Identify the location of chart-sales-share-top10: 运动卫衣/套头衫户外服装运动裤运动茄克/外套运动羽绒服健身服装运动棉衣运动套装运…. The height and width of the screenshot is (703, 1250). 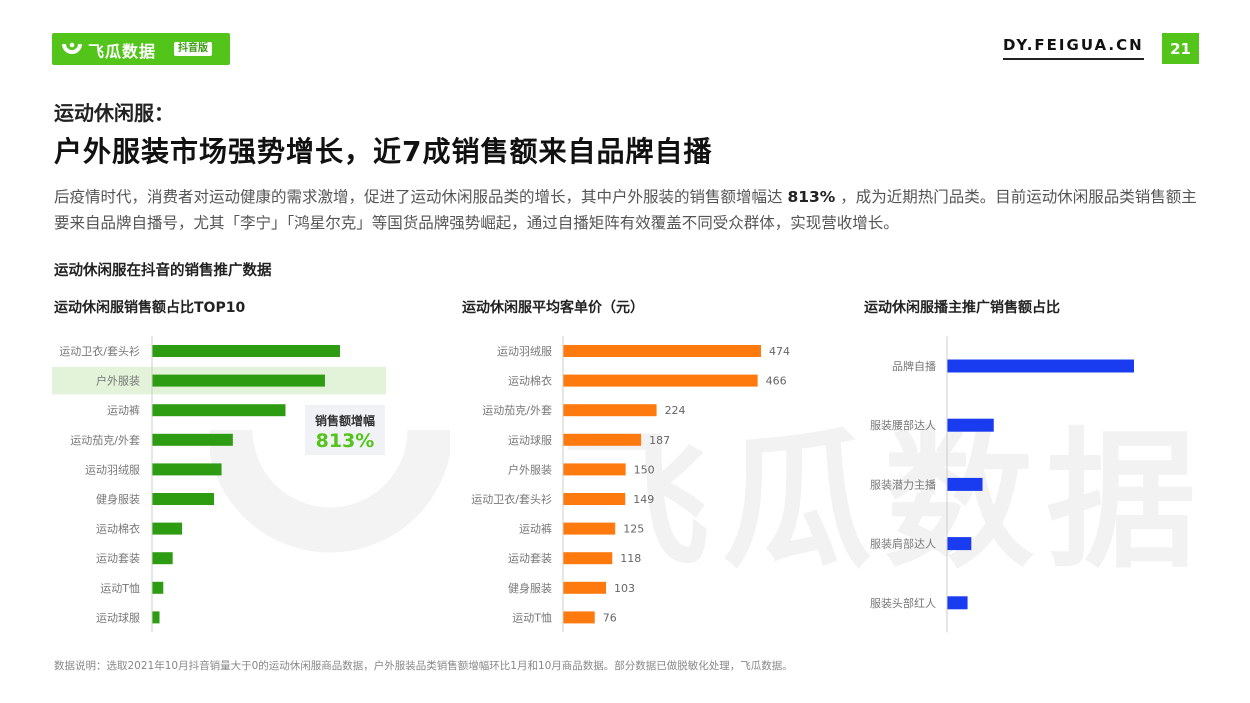
(219, 484).